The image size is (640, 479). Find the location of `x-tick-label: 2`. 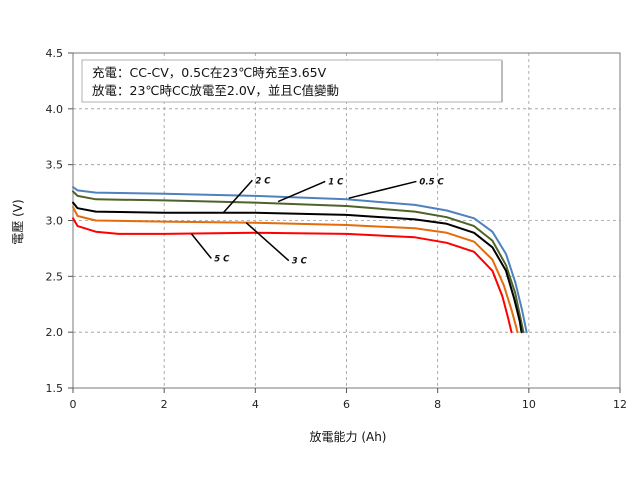

x-tick-label: 2 is located at coordinates (164, 404).